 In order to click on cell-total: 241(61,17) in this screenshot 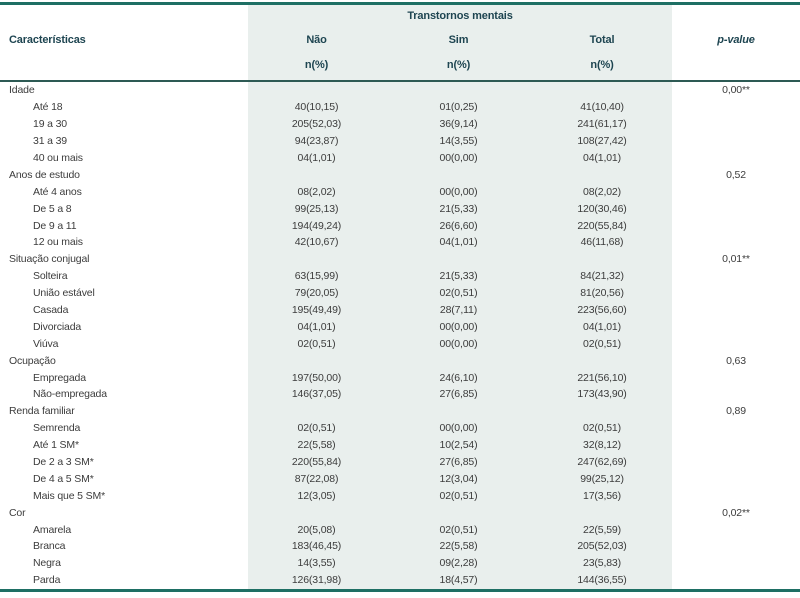, I will do `click(602, 124)`.